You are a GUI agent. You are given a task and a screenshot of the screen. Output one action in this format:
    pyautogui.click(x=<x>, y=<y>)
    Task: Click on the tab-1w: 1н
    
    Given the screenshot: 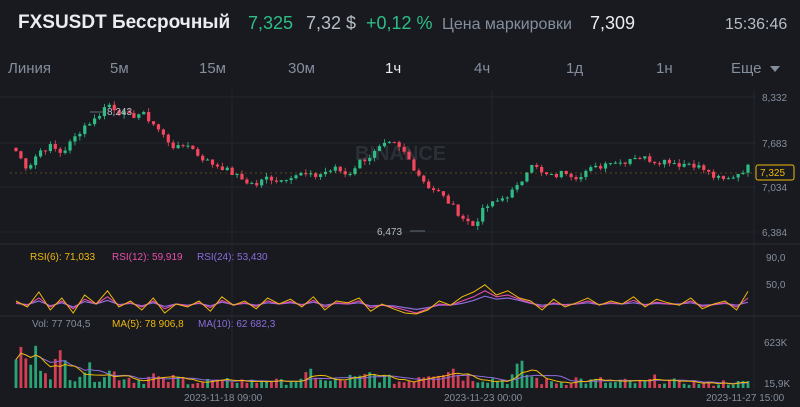 What is the action you would take?
    pyautogui.click(x=664, y=68)
    